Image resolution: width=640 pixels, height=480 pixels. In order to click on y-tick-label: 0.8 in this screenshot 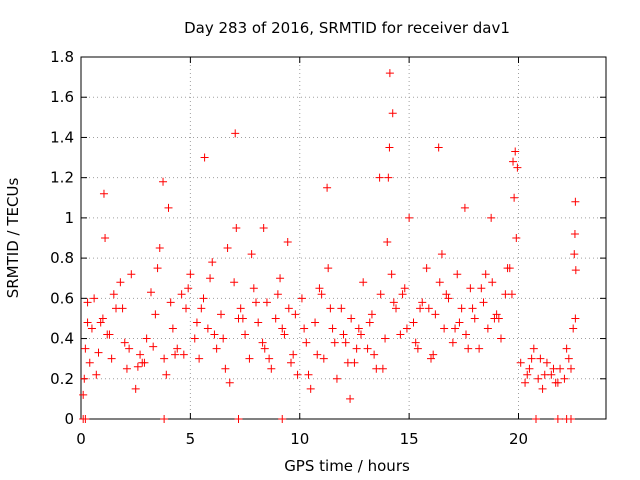, I will do `click(62, 258)`.